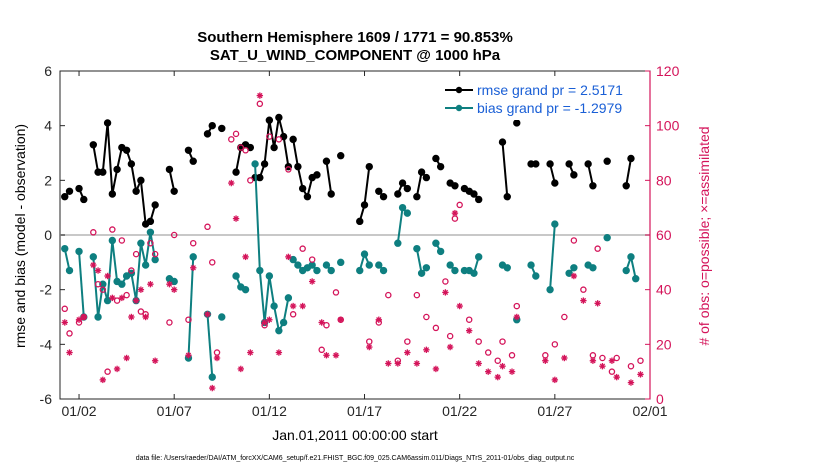 This screenshot has height=470, width=830. What do you see at coordinates (355, 435) in the screenshot?
I see `x-axis-label: Jan.01,2011 00:00:00 start` at bounding box center [355, 435].